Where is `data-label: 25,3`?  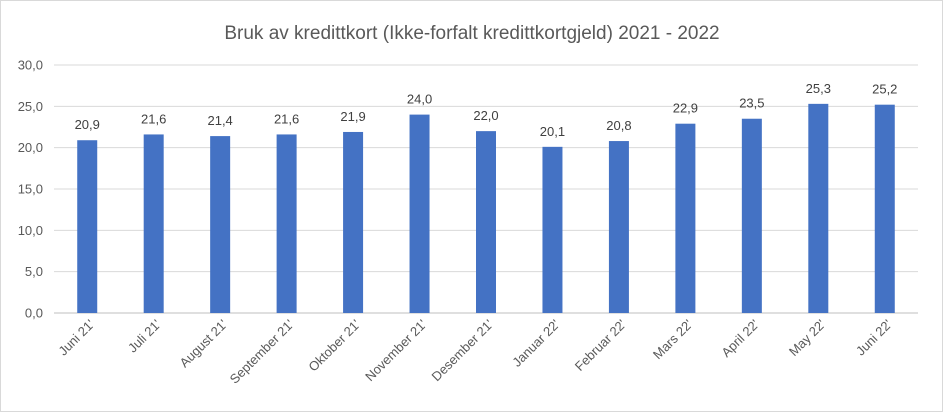 data-label: 25,3 is located at coordinates (818, 88).